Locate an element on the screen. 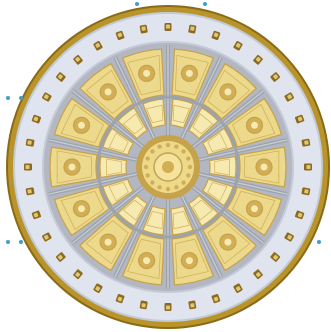 The height and width of the screenshot is (332, 331). central-oculus is located at coordinates (168, 167).